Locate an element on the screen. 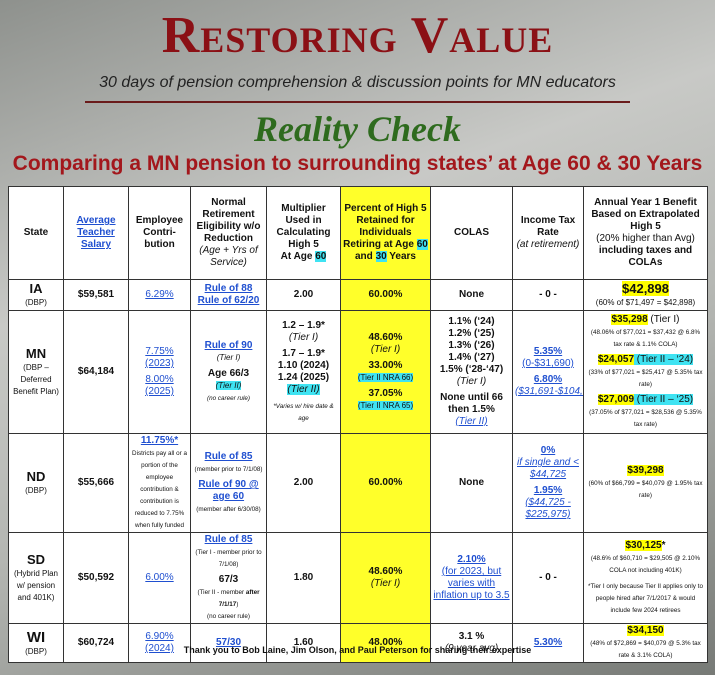 This screenshot has height=675, width=715. cell-text: 1.7 – 1.9* is located at coordinates (303, 353).